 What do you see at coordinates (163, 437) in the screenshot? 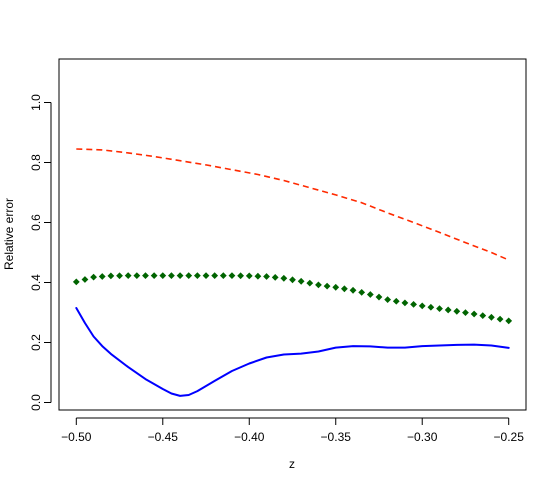
I see `x-tick-label: −0.45` at bounding box center [163, 437].